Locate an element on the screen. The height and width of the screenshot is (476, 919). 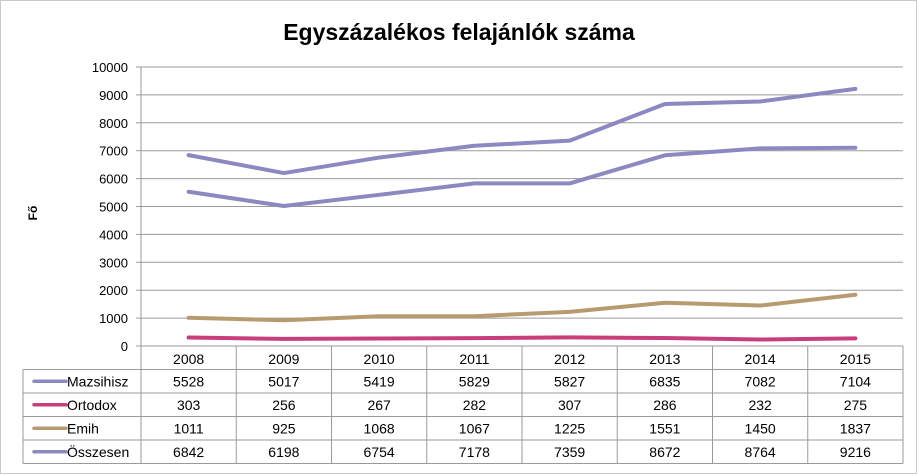
data-label: 303 is located at coordinates (189, 405).